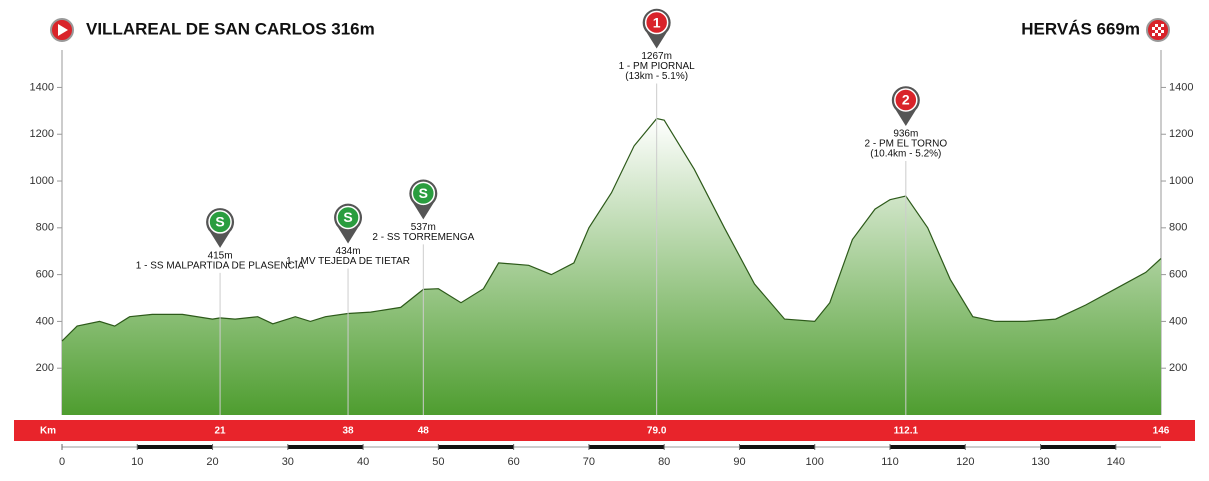 This screenshot has width=1209, height=481. Describe the element at coordinates (656, 76) in the screenshot. I see `annotation-detail: (13km - 5.1%)` at that location.